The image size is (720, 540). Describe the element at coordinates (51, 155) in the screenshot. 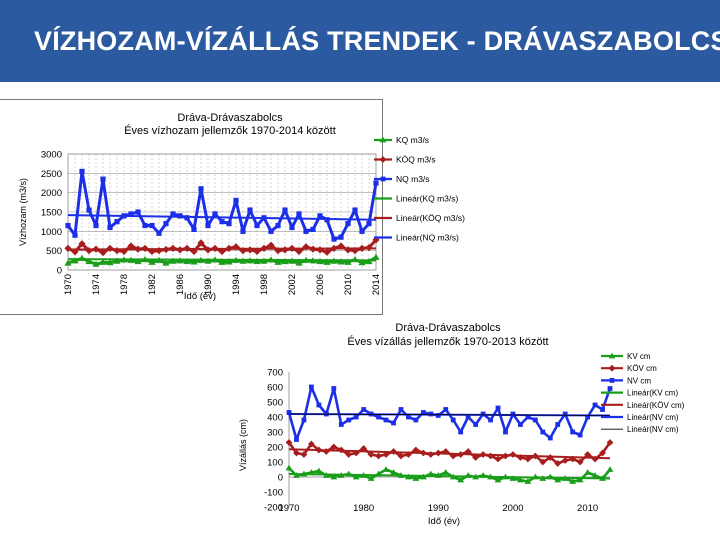

I see `q-y-tick-label: 3000` at that location.